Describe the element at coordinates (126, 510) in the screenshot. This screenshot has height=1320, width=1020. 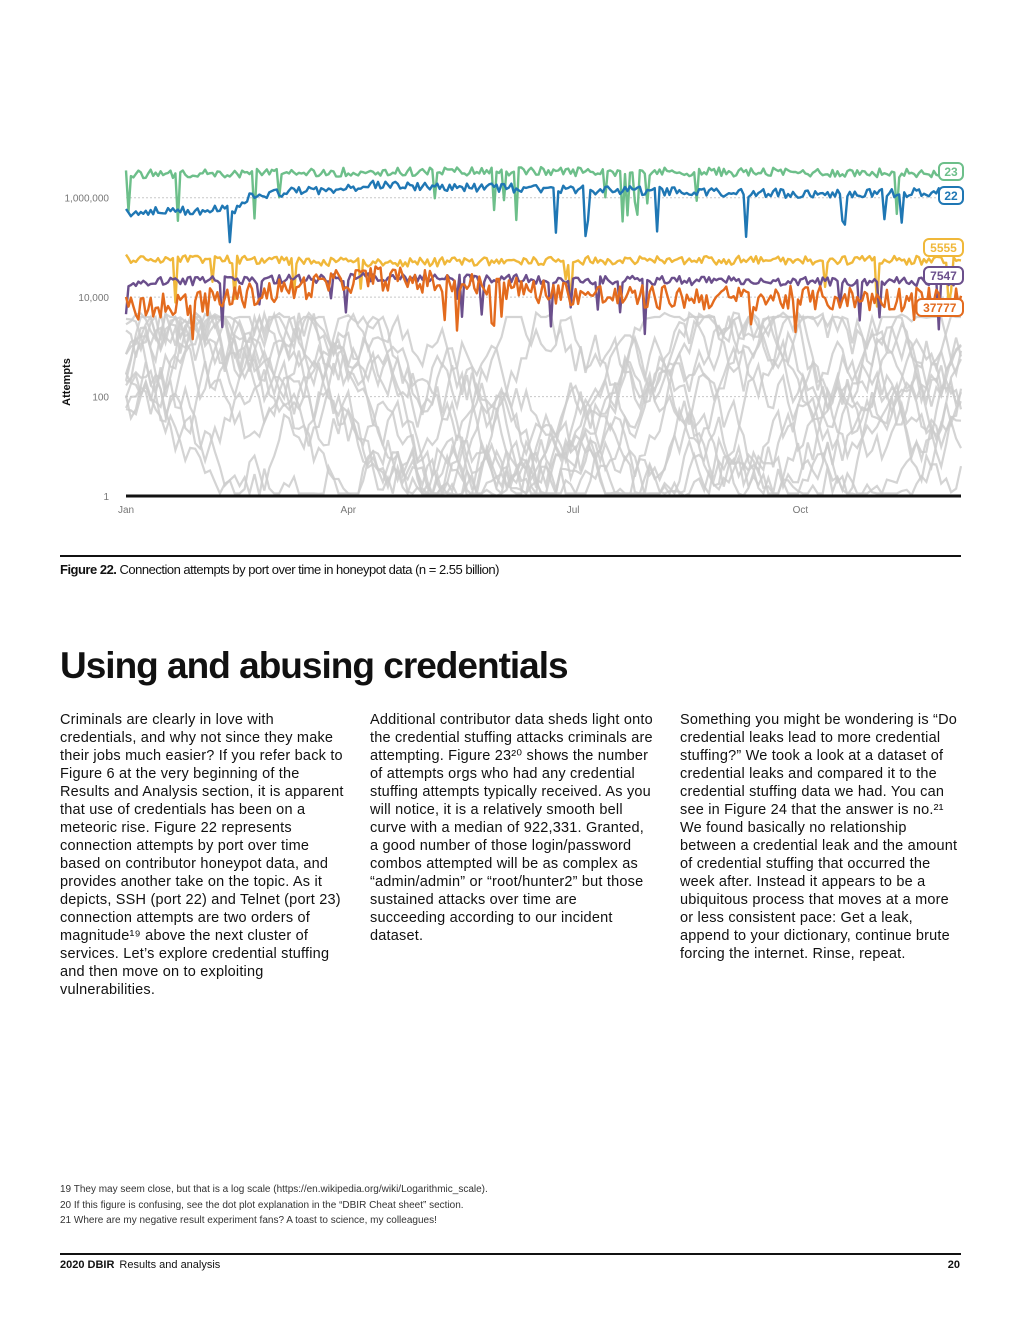
I see `x-tick-label: Jan` at that location.